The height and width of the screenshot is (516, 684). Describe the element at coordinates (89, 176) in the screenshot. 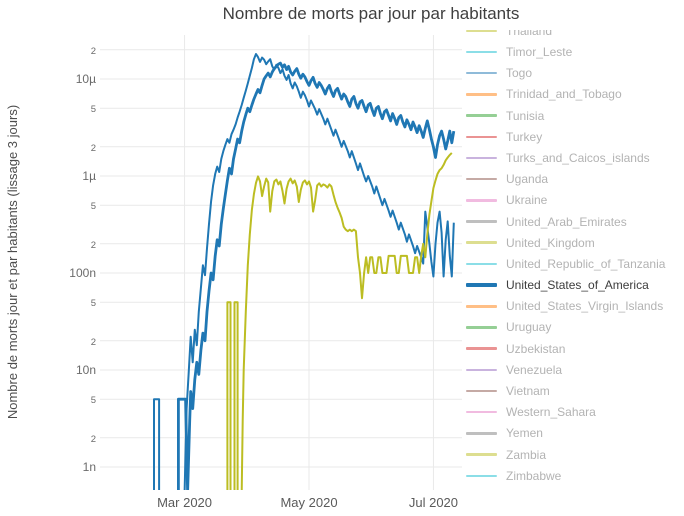

I see `y-tick-label: 1µ` at that location.